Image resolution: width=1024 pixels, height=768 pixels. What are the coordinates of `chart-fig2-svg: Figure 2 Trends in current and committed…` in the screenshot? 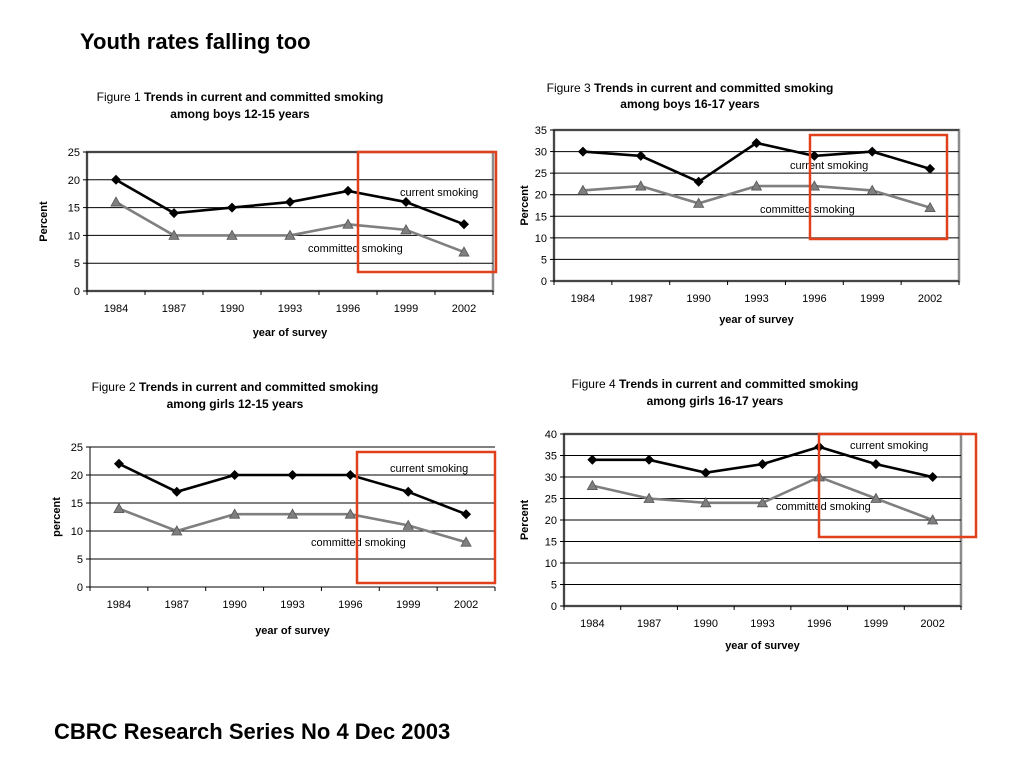 It's located at (274, 508).